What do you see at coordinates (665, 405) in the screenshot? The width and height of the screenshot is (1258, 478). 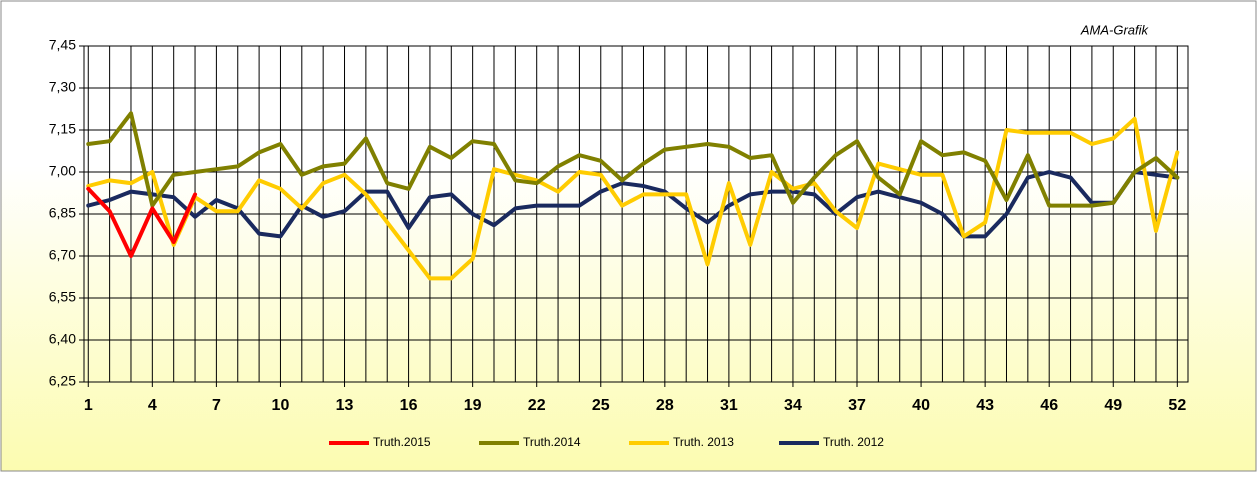 I see `x-tick-label: 28` at bounding box center [665, 405].